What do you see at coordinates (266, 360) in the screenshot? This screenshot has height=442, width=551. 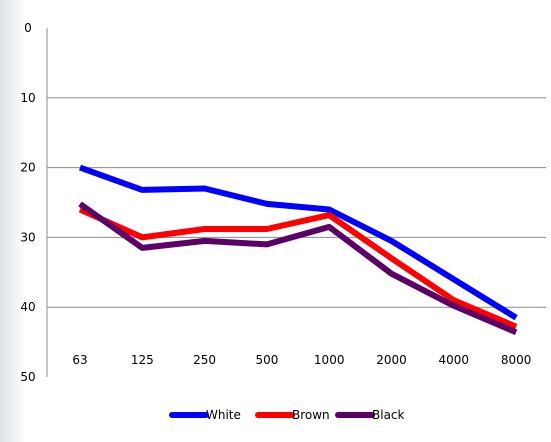 I see `x-tick-label: 500` at bounding box center [266, 360].